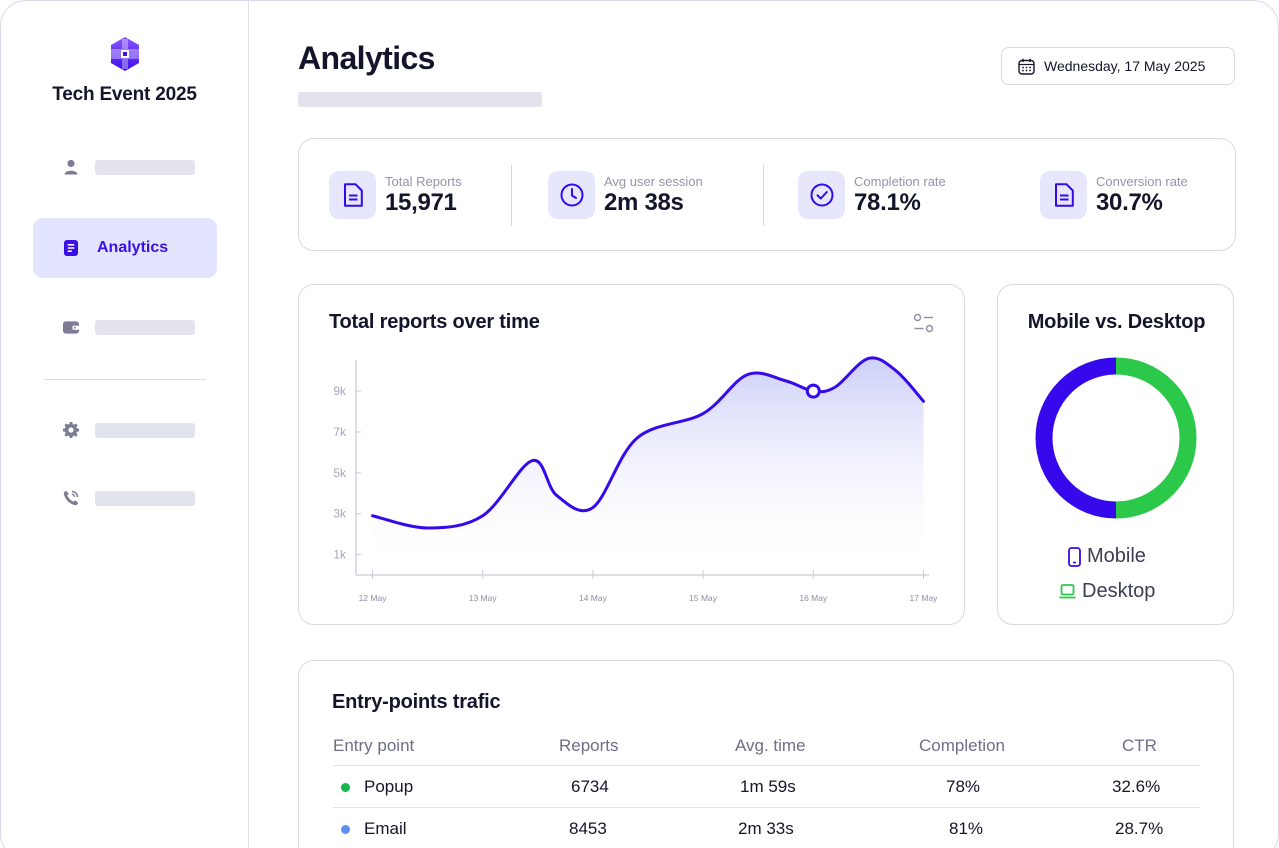  What do you see at coordinates (133, 247) in the screenshot?
I see `sidebar-item-label: Analytics` at bounding box center [133, 247].